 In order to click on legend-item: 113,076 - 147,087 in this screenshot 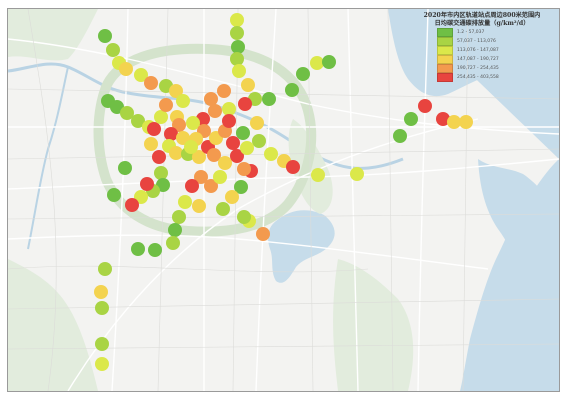, I will do `click(498, 50)`.